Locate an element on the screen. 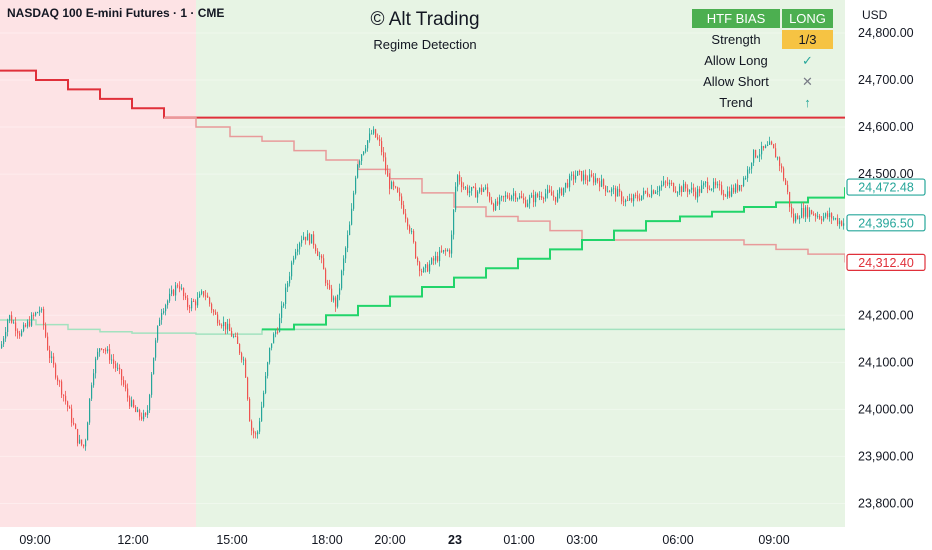 The image size is (932, 550). allow-long-label: Allow Long is located at coordinates (736, 60).